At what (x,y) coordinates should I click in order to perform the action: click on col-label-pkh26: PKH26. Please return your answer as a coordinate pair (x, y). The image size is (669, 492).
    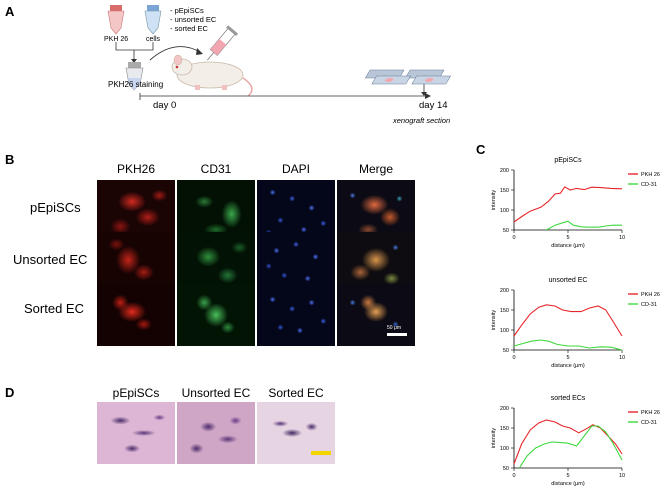
    Looking at the image, I should click on (136, 169).